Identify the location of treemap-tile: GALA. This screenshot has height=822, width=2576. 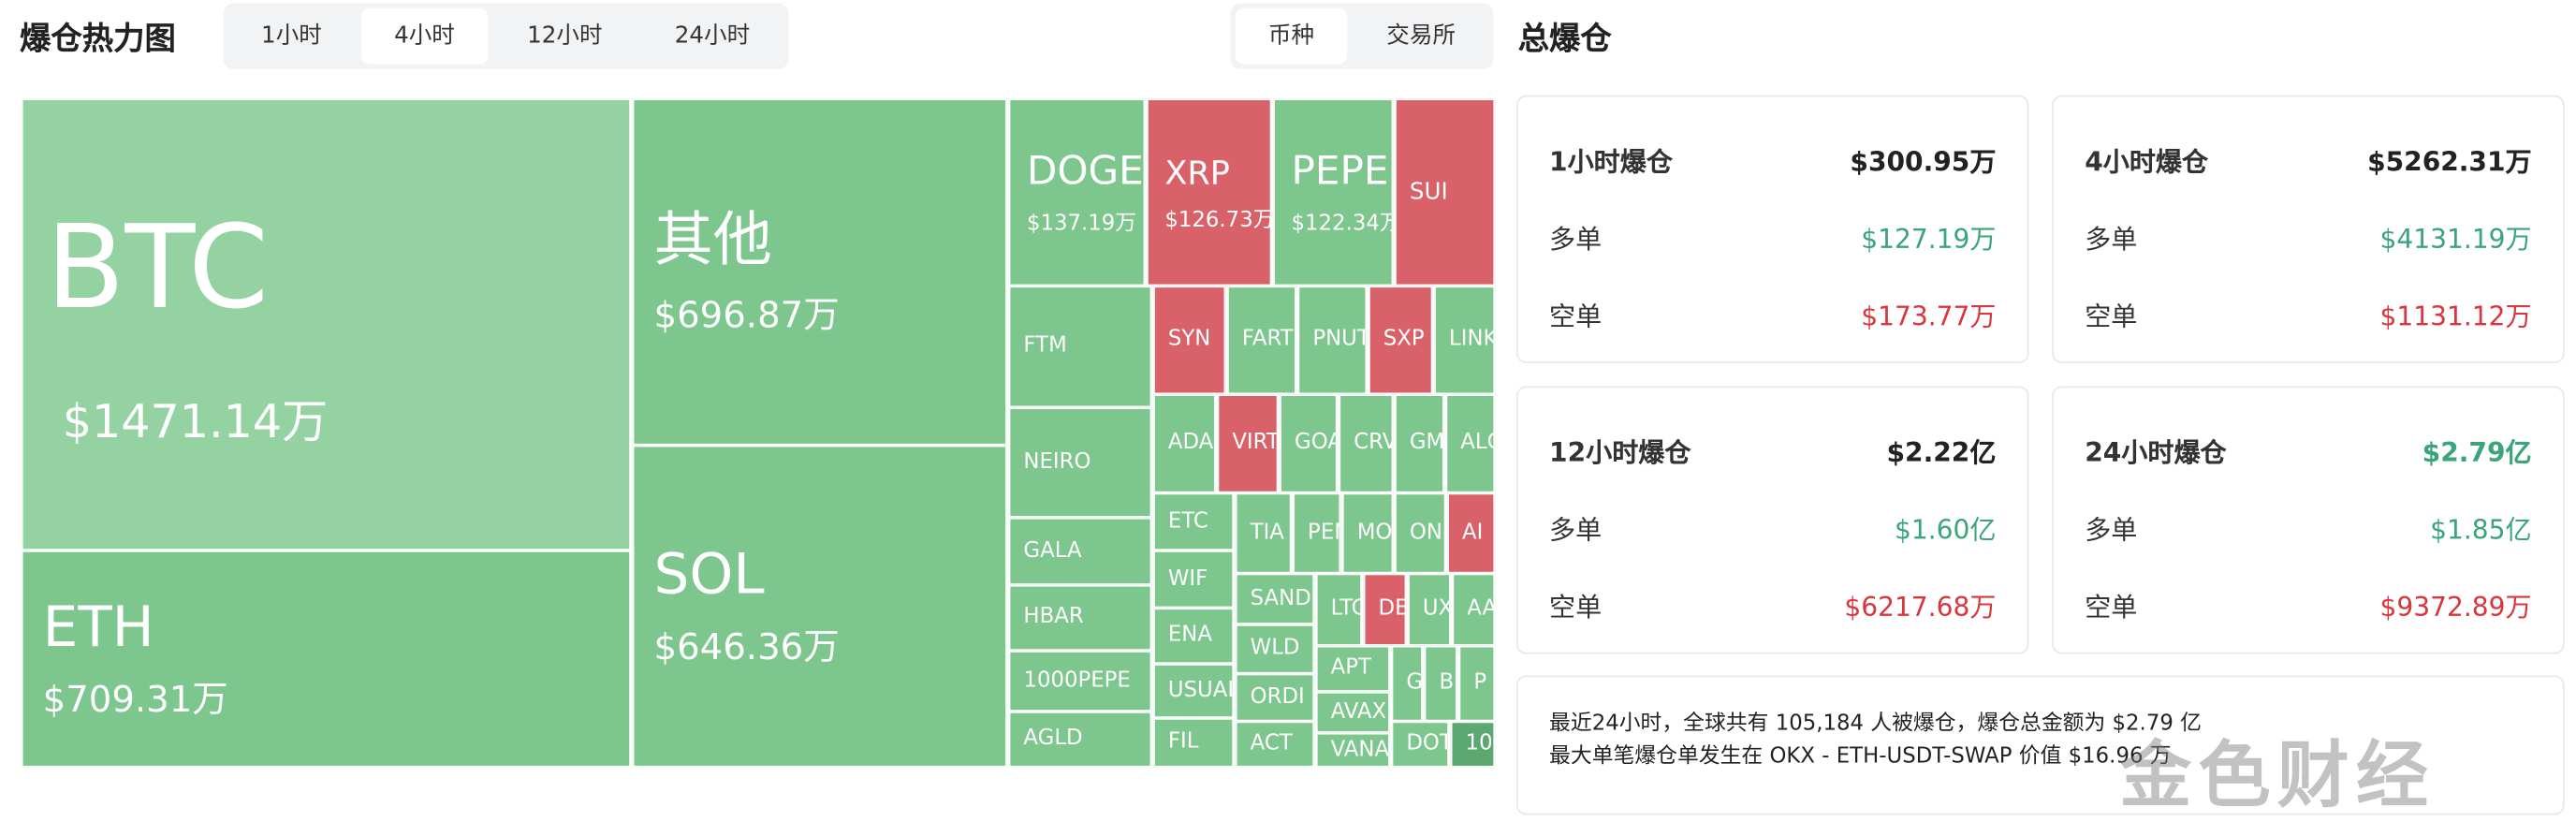
(1080, 551).